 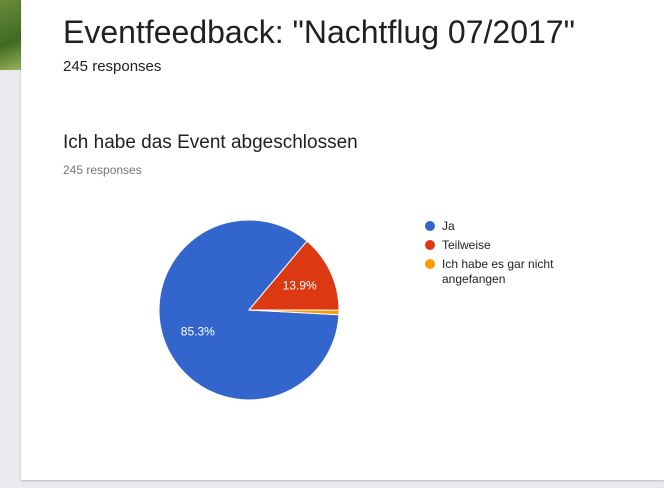 I want to click on legend-label: Ja, so click(x=448, y=226).